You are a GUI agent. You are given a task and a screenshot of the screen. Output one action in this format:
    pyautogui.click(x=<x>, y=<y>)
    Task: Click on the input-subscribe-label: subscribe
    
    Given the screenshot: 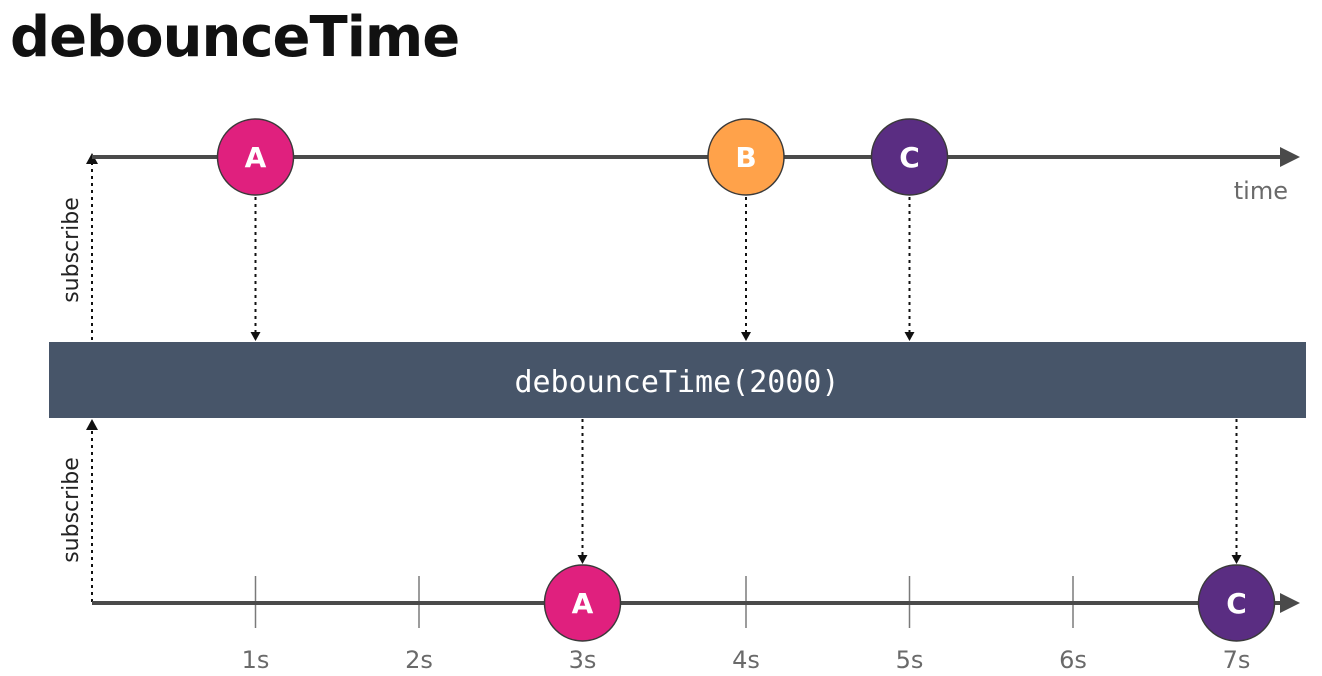 What is the action you would take?
    pyautogui.click(x=71, y=250)
    